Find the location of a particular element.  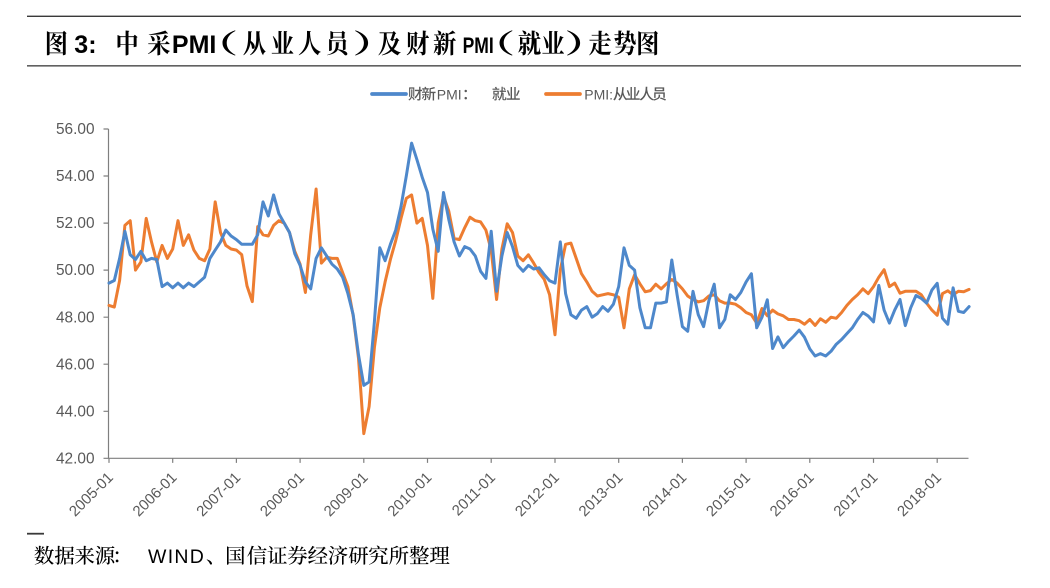

svg-text: 50.00 is located at coordinates (75, 270).